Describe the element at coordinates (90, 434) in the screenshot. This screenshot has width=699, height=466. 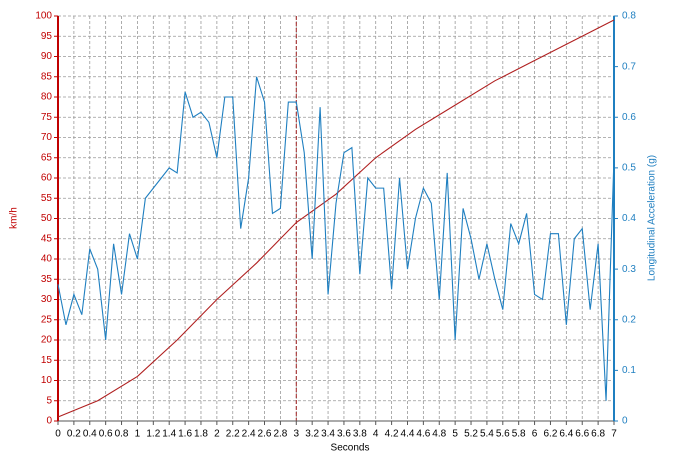
I see `x-tick-label: 0.4` at that location.